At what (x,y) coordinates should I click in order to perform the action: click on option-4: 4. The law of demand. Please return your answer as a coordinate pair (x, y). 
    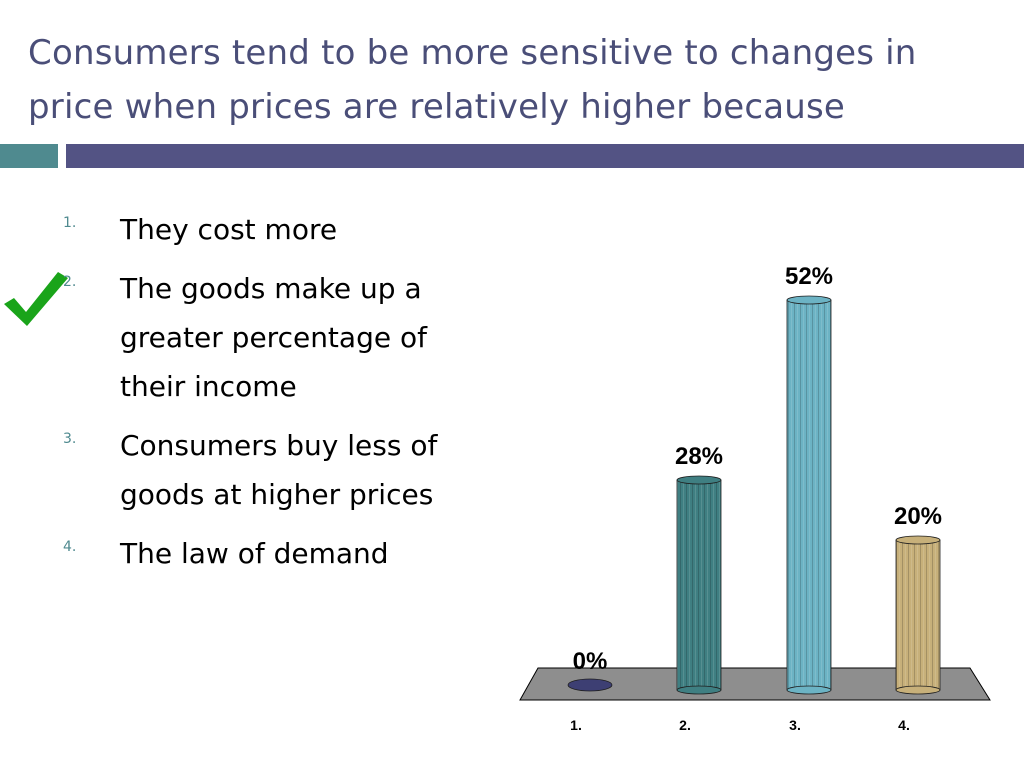
    Looking at the image, I should click on (260, 553).